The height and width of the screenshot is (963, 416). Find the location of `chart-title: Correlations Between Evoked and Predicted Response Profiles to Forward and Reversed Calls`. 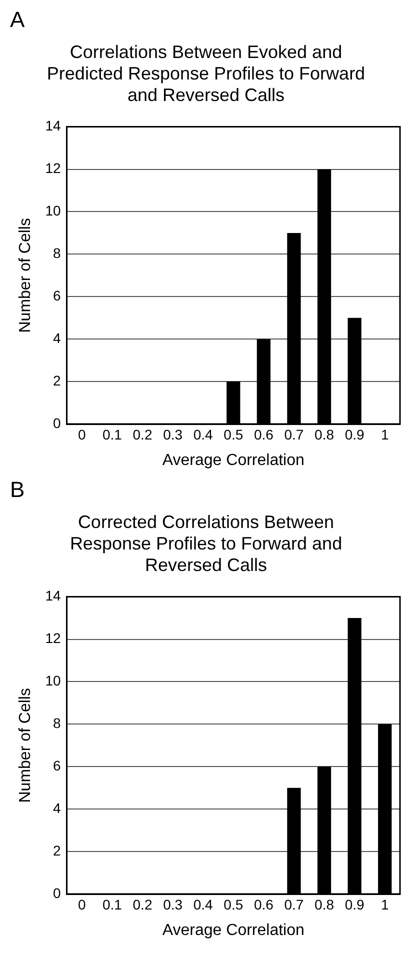

chart-title: Correlations Between Evoked and Predicted Response Profiles to Forward and Reversed Calls is located at coordinates (206, 73).